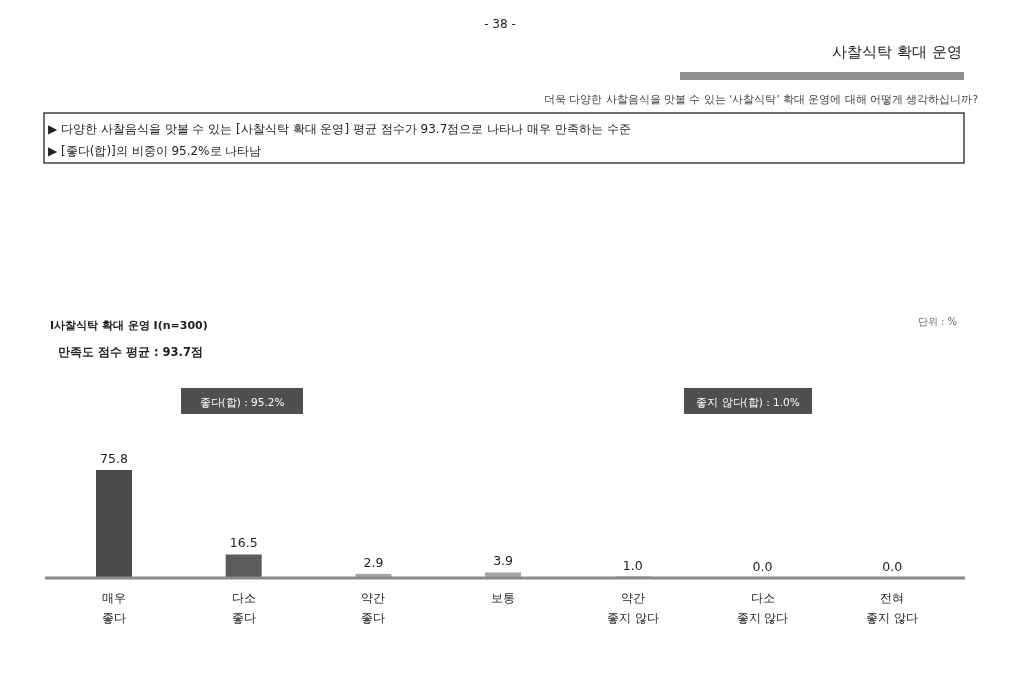  What do you see at coordinates (897, 52) in the screenshot?
I see `chart-title: 사찰식탁 확대 운영` at bounding box center [897, 52].